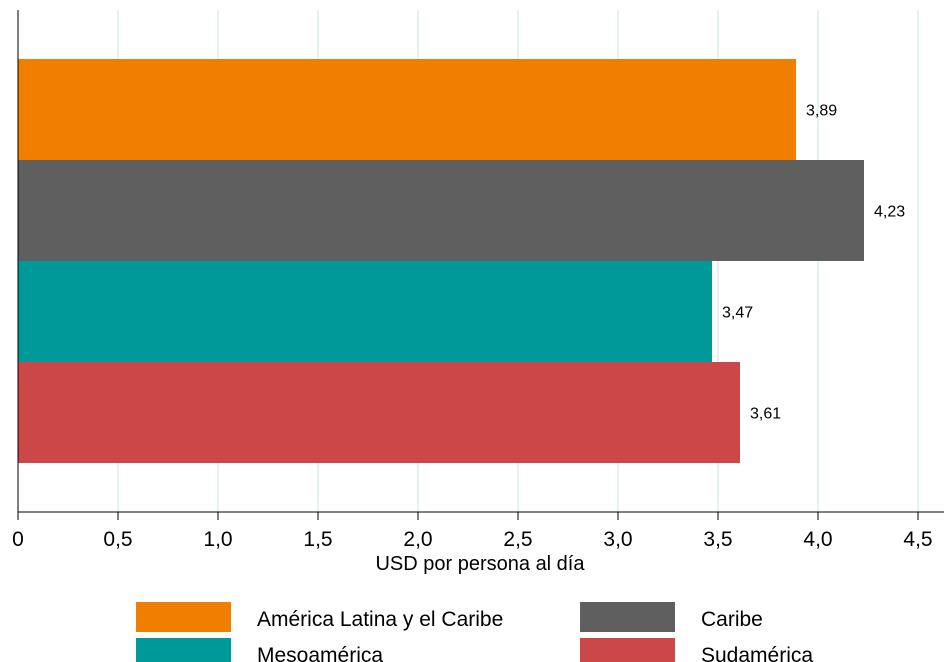 Image resolution: width=944 pixels, height=662 pixels. I want to click on bar-value-label: 3,89, so click(821, 111).